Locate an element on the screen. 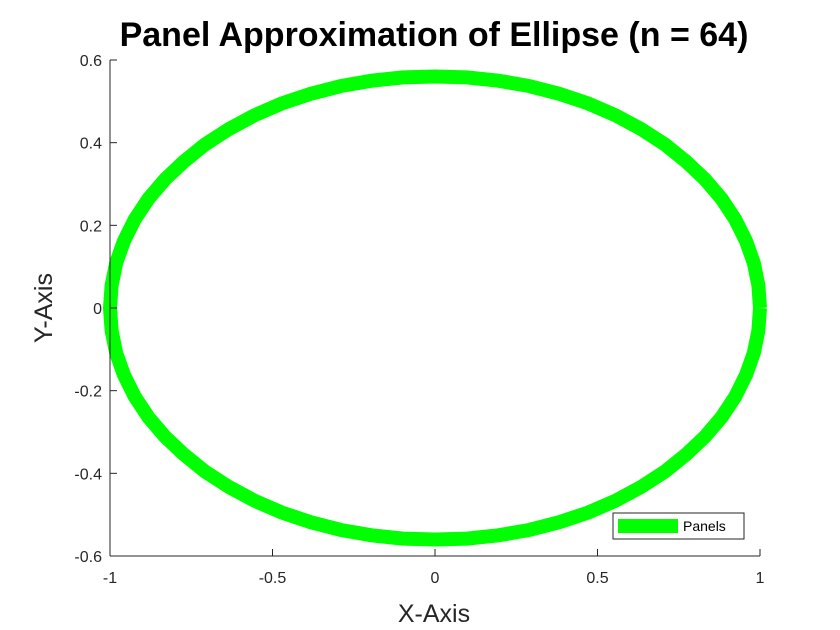 This screenshot has width=840, height=630. y-axis-label: Y-Axis is located at coordinates (44, 308).